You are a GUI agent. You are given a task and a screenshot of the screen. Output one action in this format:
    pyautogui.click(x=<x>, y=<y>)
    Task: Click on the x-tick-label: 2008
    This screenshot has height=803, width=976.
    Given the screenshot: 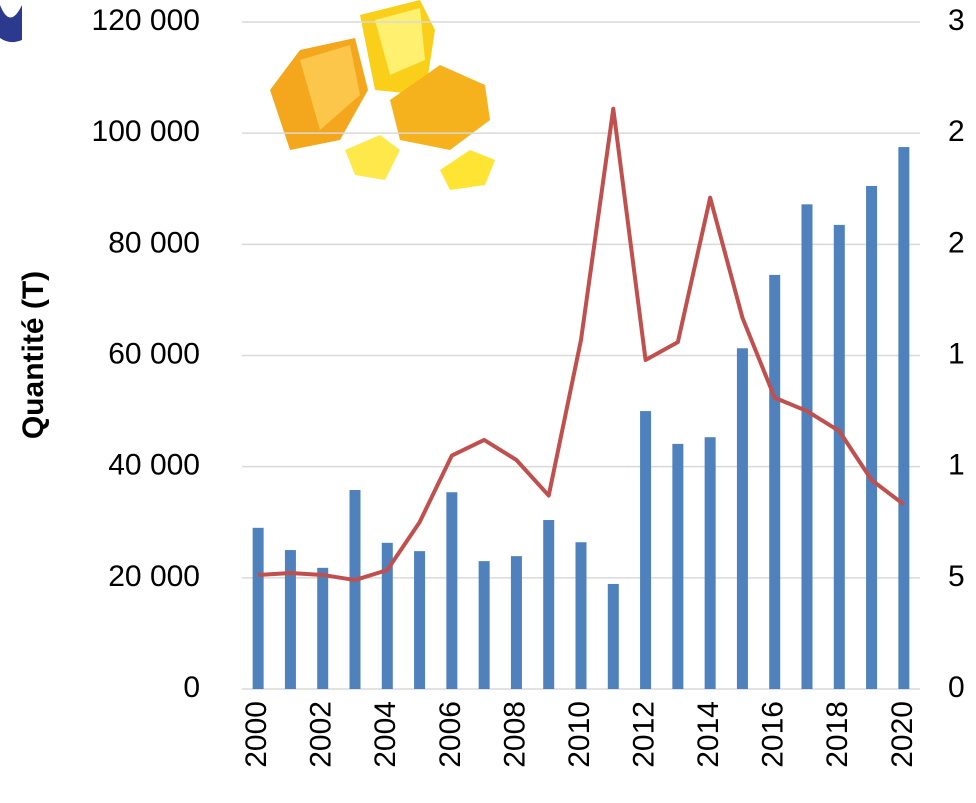 What is the action you would take?
    pyautogui.click(x=514, y=734)
    